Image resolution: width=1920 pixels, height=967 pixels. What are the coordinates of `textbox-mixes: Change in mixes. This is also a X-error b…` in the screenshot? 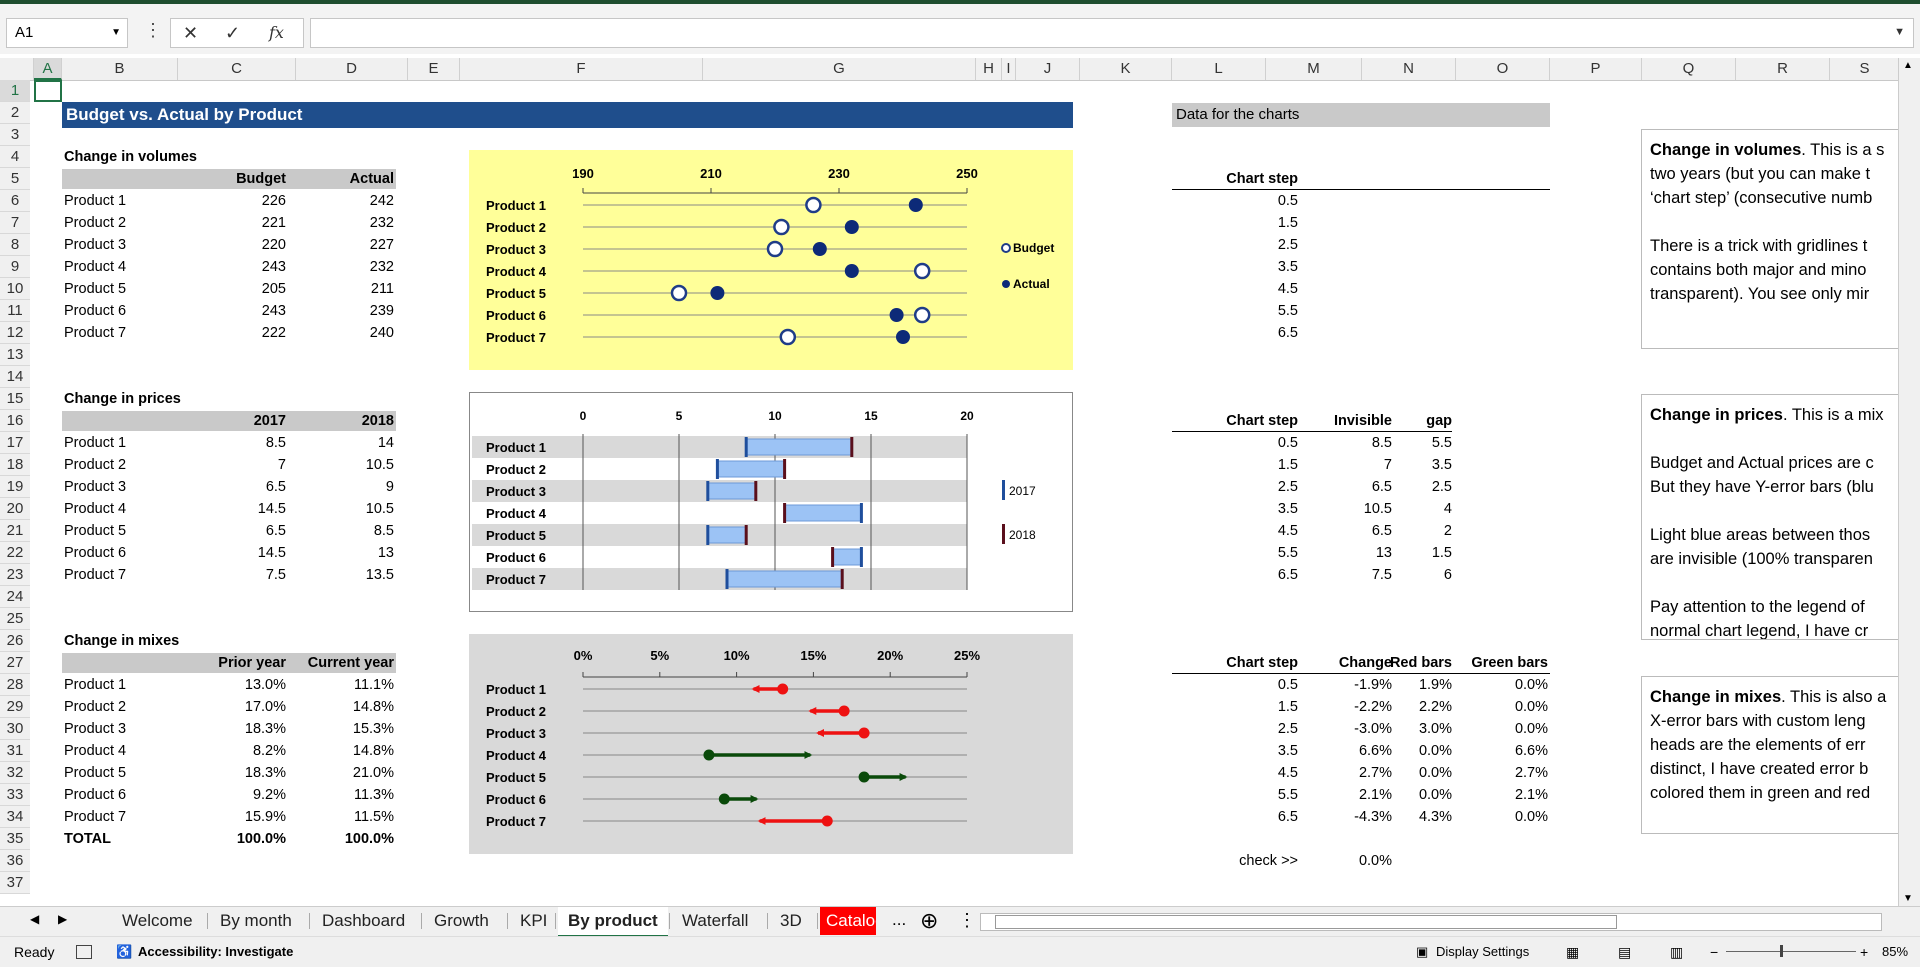 It's located at (1771, 755).